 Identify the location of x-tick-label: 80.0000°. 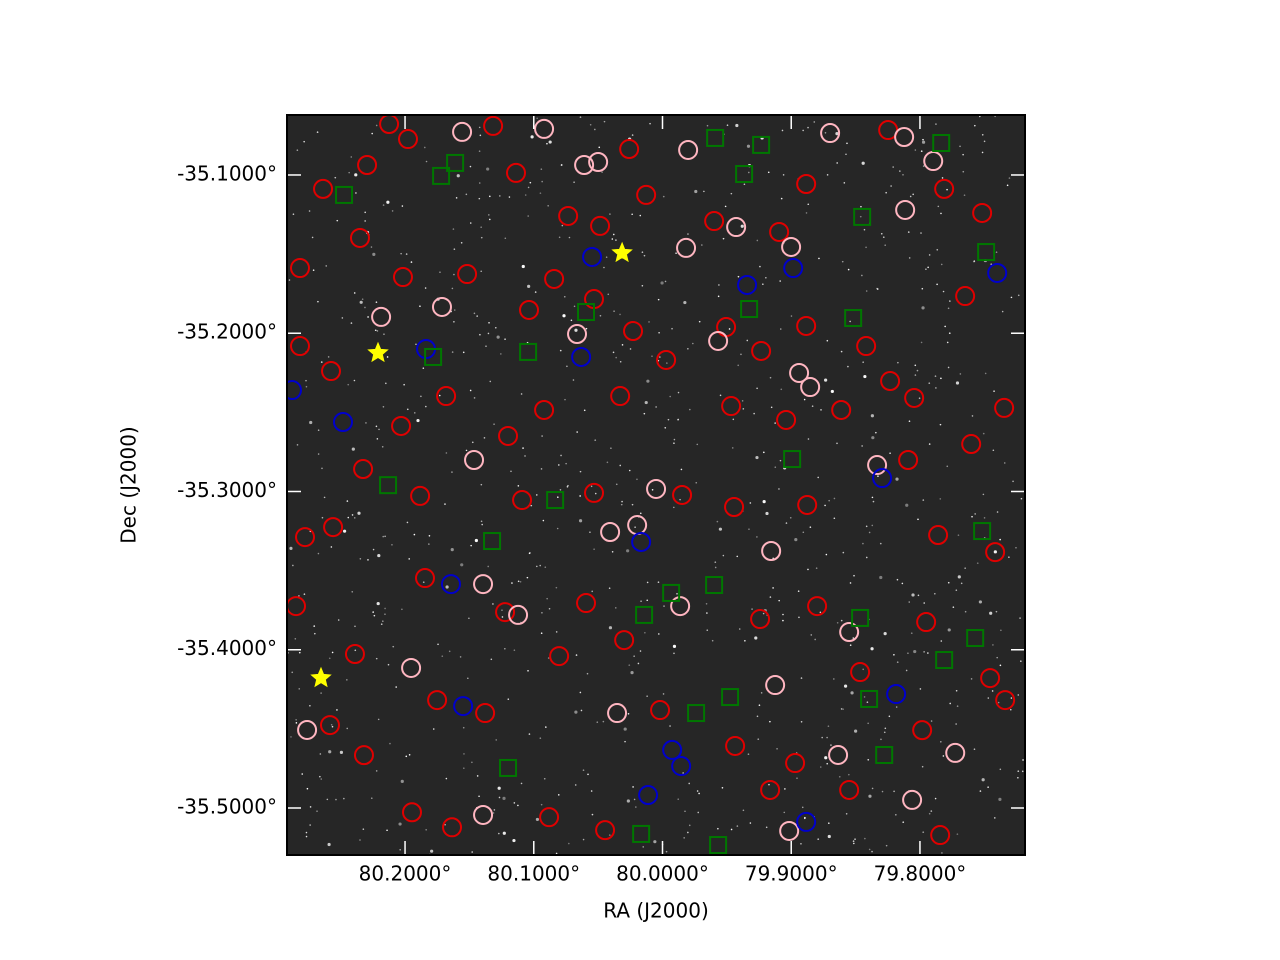
(662, 874).